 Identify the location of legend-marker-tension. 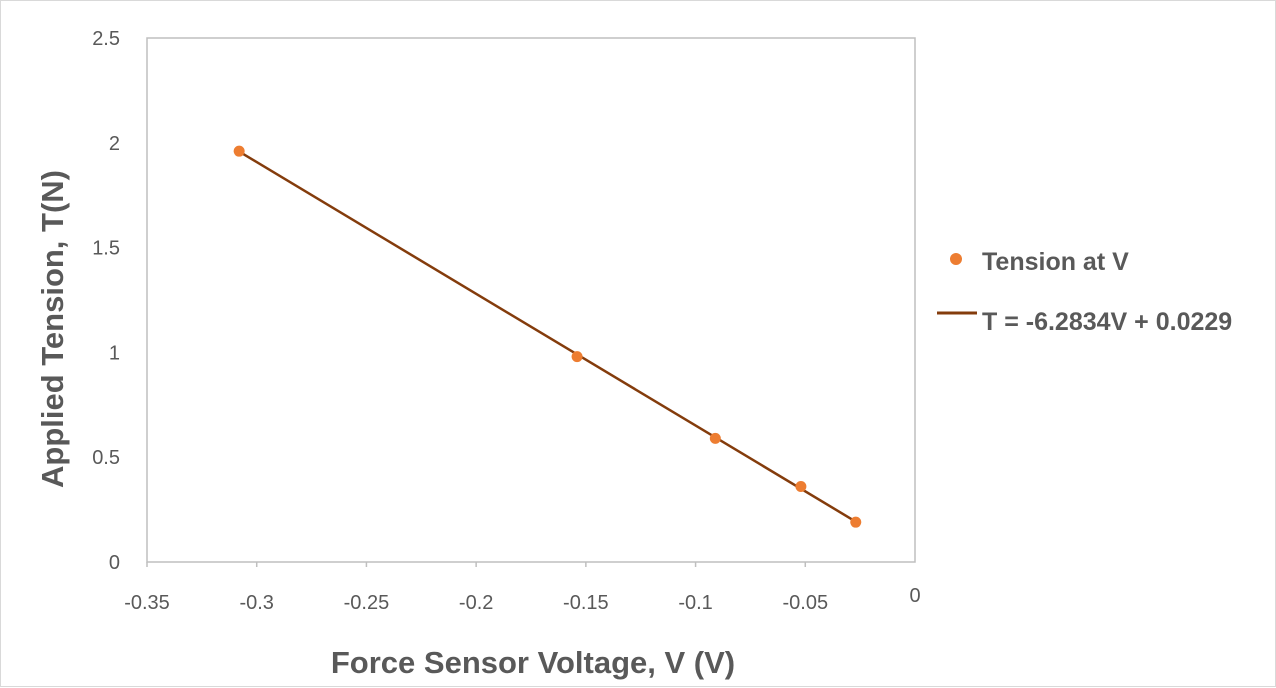
(956, 259).